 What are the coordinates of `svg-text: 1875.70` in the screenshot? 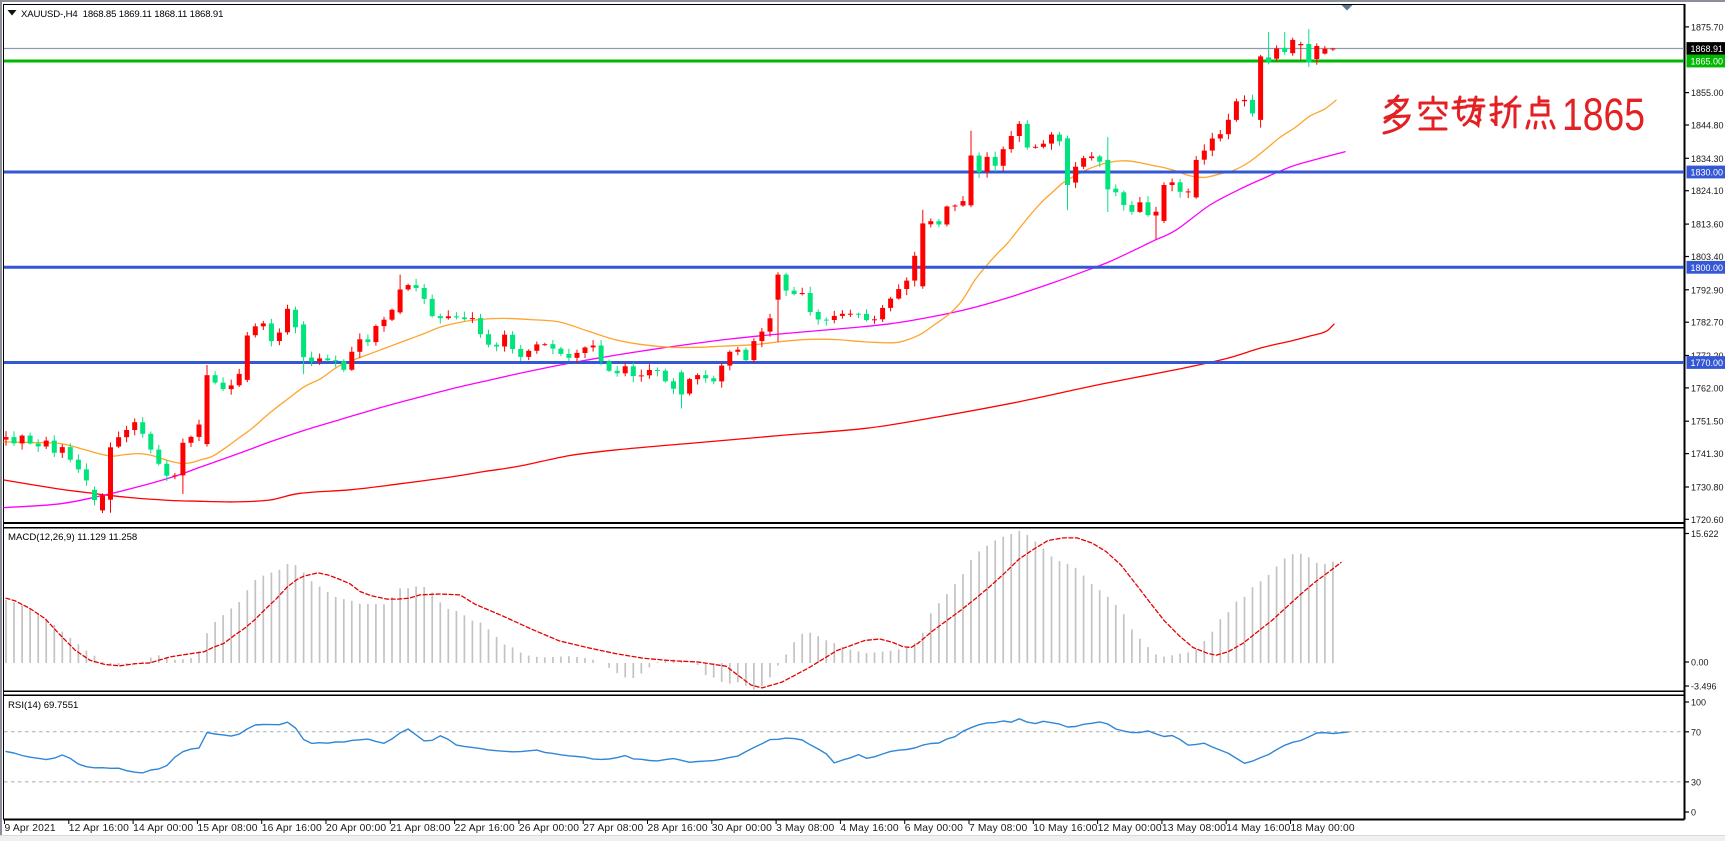 It's located at (1707, 27).